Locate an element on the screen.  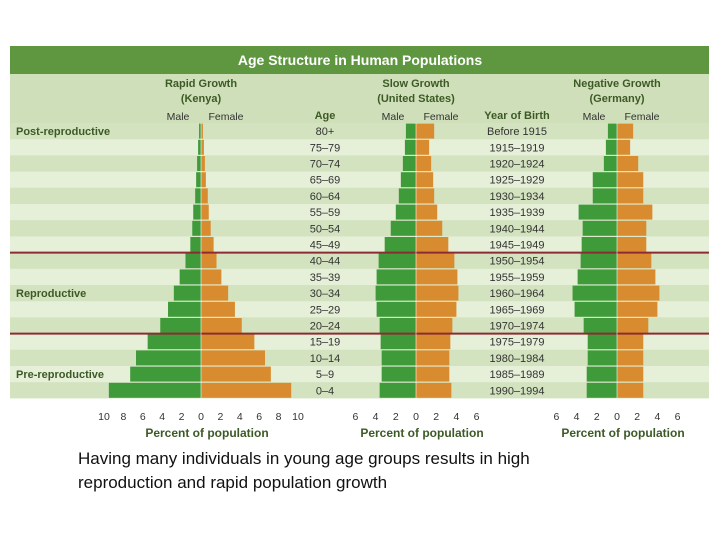
birth-year-label: 1930–1934 is located at coordinates (516, 197).